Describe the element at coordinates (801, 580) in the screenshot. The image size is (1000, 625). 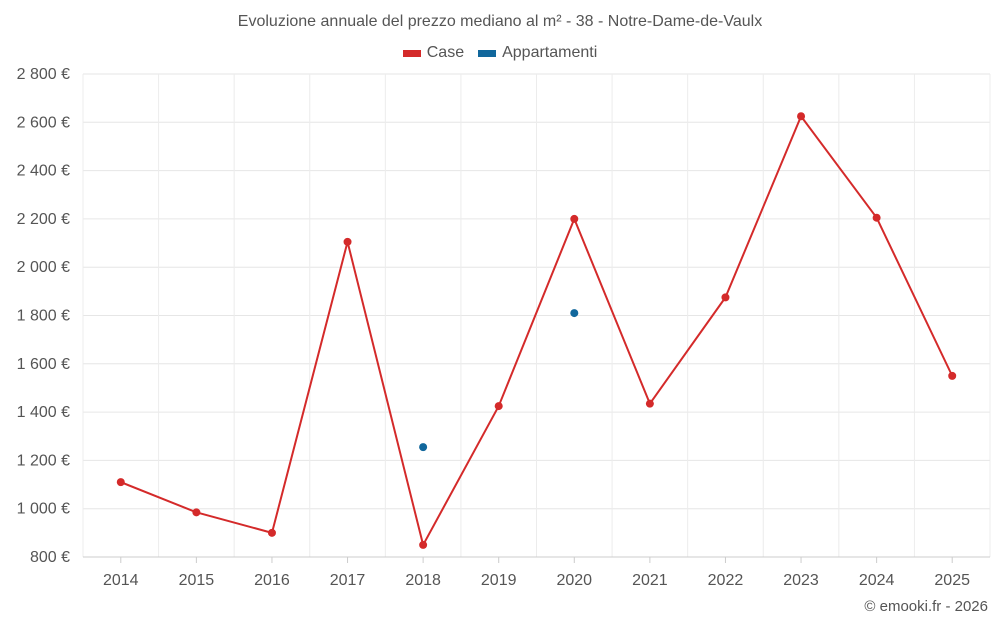
I see `x-tick-label: 2023` at that location.